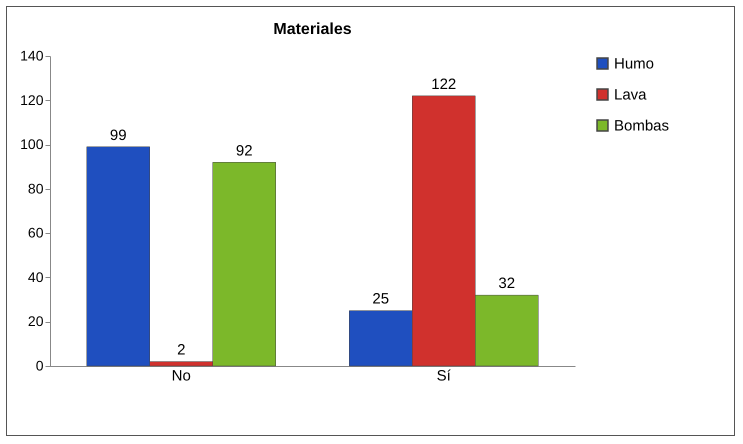 The height and width of the screenshot is (444, 743). I want to click on x-tick-label: No, so click(181, 376).